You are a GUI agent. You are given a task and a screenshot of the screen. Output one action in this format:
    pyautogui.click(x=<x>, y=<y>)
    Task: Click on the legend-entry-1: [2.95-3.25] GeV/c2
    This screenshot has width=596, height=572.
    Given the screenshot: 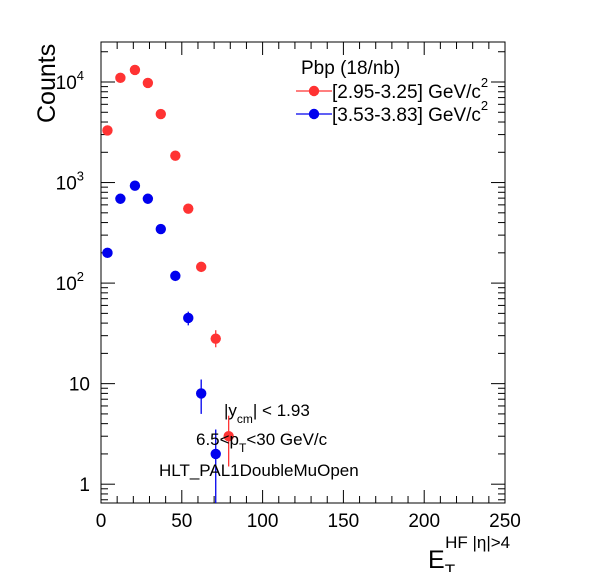 What is the action you would take?
    pyautogui.click(x=392, y=89)
    